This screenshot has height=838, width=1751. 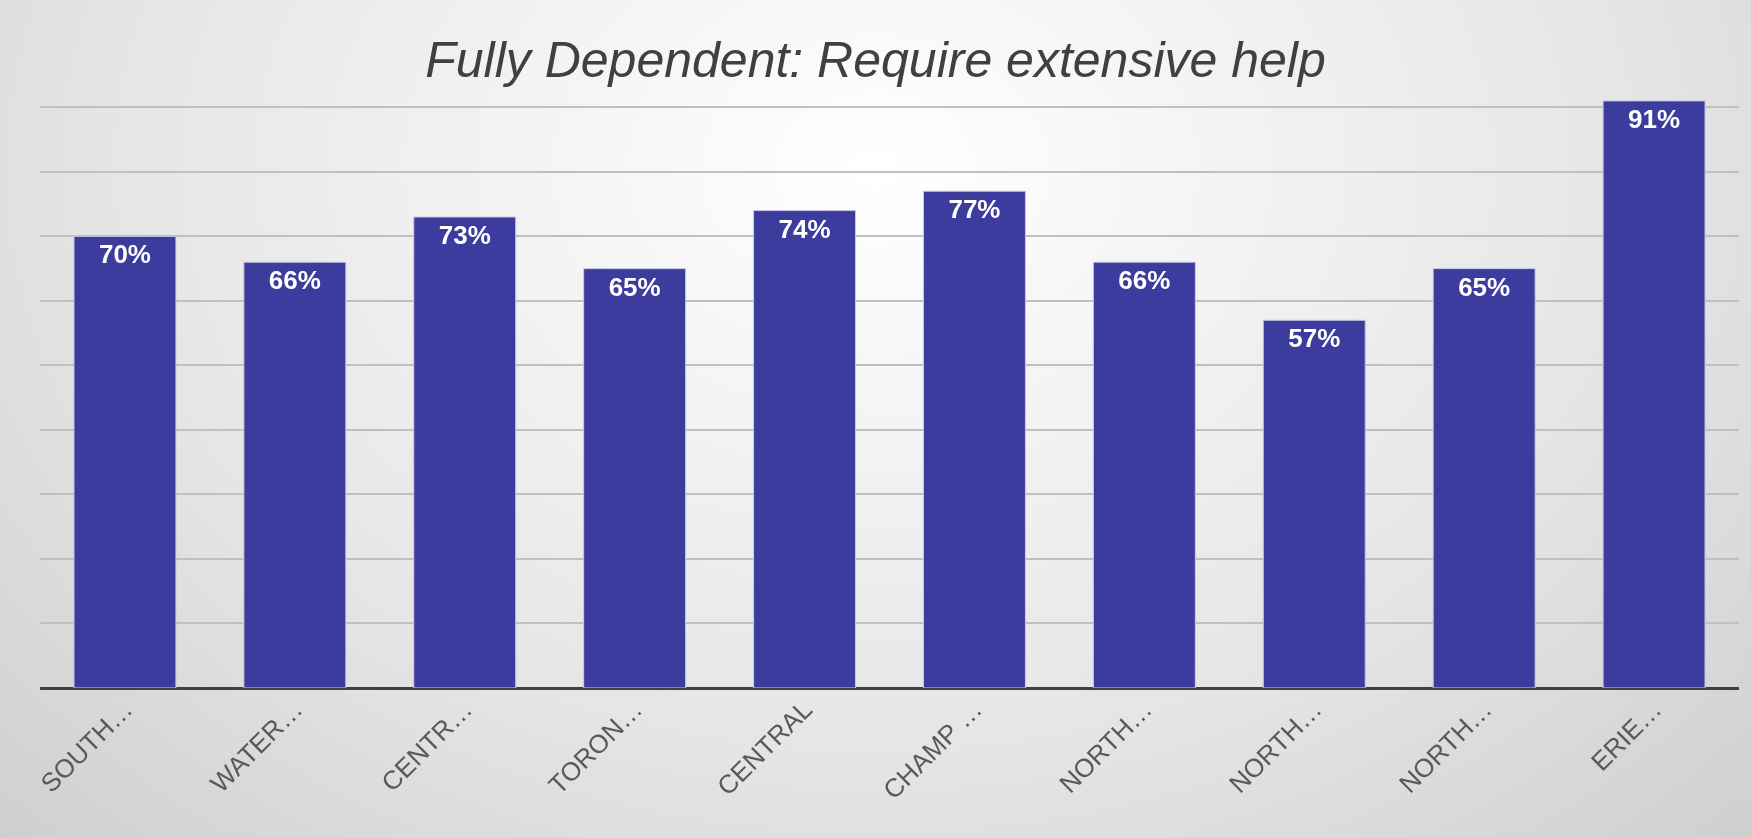 What do you see at coordinates (875, 59) in the screenshot?
I see `chart-title: Fully Dependent: Require extensive help` at bounding box center [875, 59].